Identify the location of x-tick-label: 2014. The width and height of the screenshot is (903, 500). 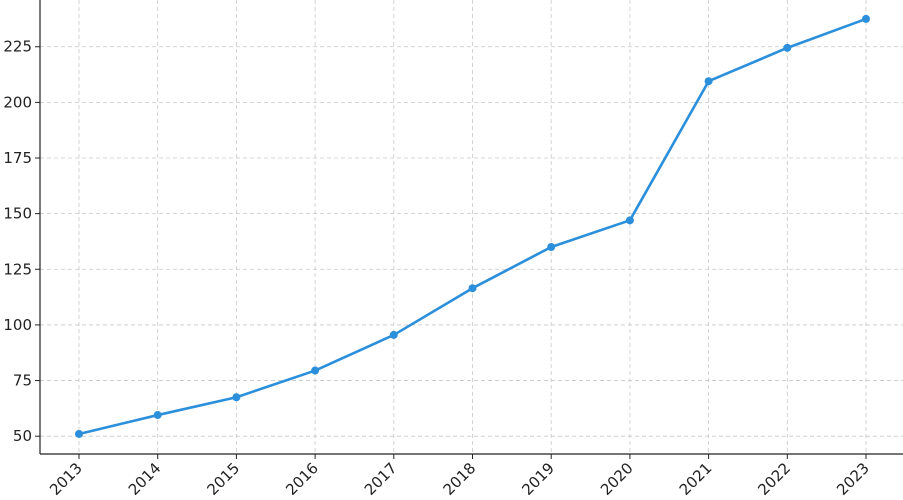
(145, 479).